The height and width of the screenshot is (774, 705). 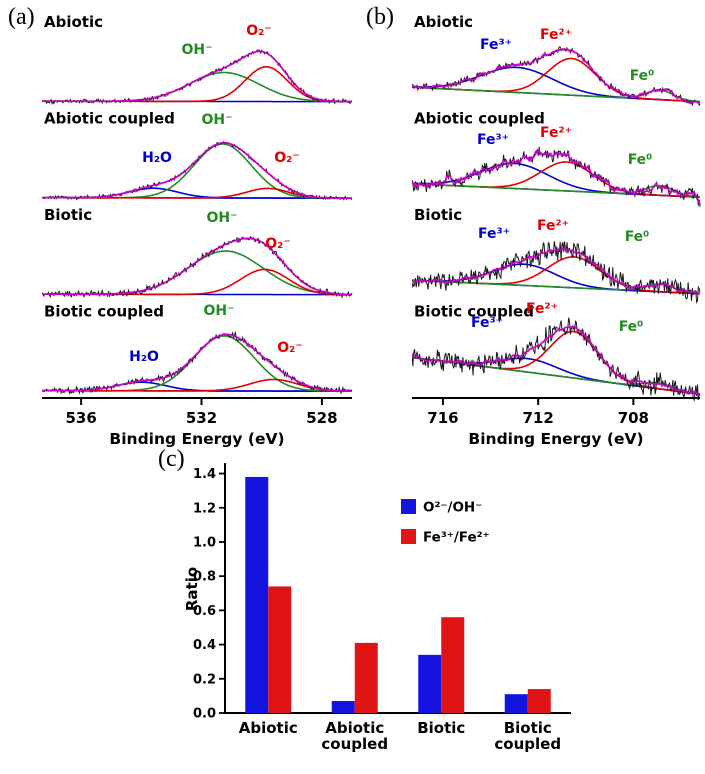 I want to click on x-tick-label: 716, so click(x=442, y=418).